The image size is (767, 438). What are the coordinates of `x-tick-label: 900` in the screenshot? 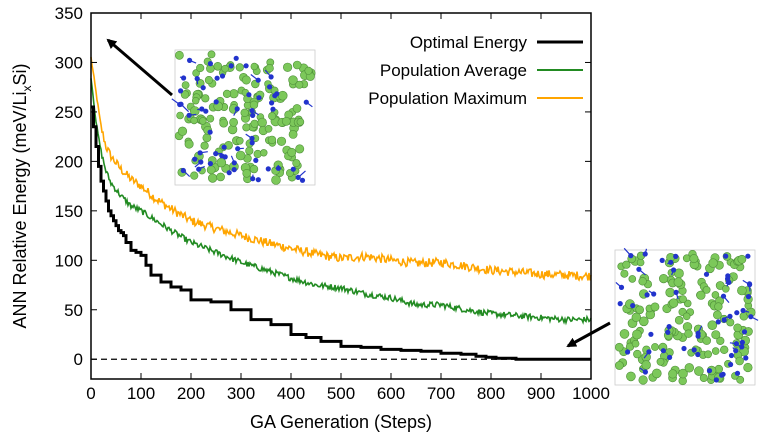 It's located at (541, 393).